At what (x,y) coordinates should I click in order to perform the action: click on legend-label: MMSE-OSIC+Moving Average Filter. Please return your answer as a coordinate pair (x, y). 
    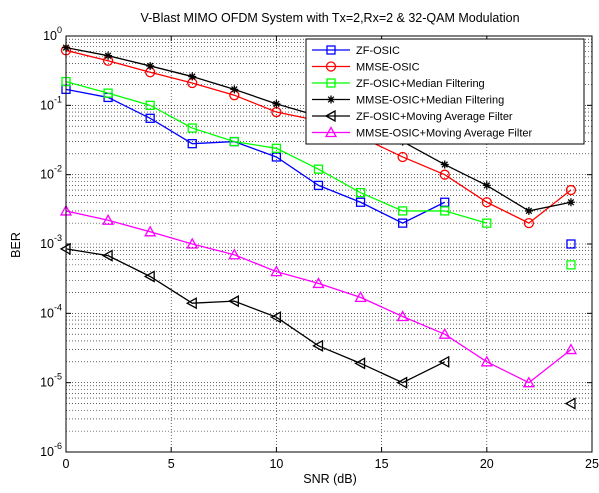
    Looking at the image, I should click on (444, 134).